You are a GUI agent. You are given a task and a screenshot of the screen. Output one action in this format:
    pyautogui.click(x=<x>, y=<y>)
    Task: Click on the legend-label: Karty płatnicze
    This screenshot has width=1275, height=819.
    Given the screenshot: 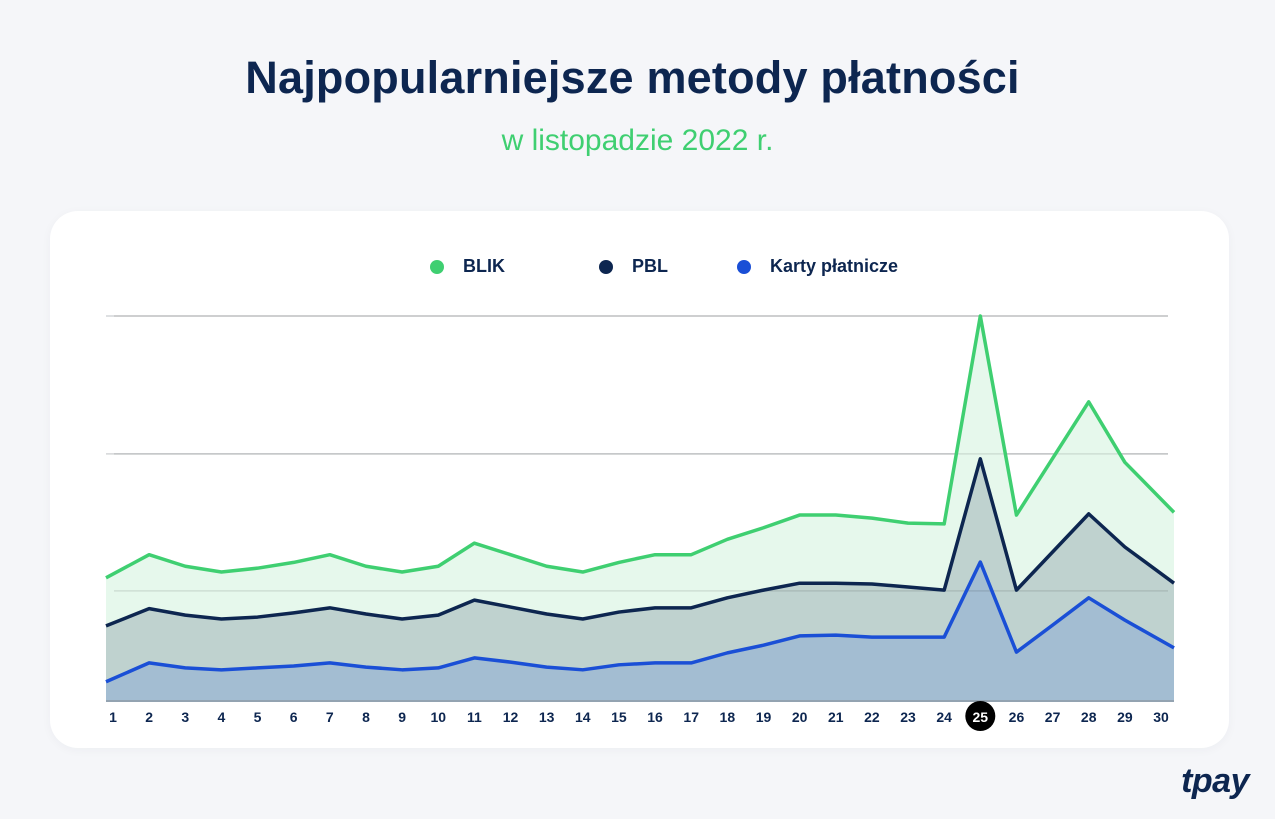 What is the action you would take?
    pyautogui.click(x=834, y=266)
    